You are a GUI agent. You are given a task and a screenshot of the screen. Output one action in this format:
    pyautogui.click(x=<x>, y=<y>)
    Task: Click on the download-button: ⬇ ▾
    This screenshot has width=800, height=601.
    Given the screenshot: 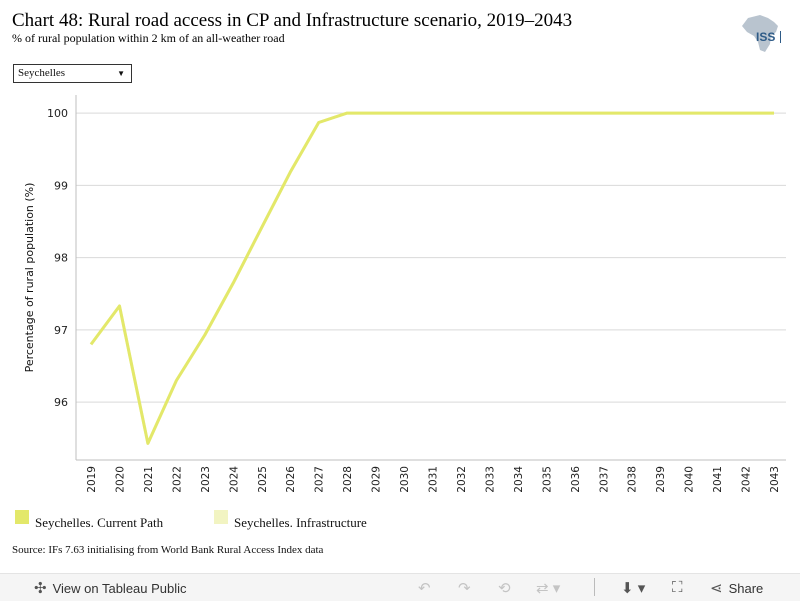 What is the action you would take?
    pyautogui.click(x=633, y=588)
    